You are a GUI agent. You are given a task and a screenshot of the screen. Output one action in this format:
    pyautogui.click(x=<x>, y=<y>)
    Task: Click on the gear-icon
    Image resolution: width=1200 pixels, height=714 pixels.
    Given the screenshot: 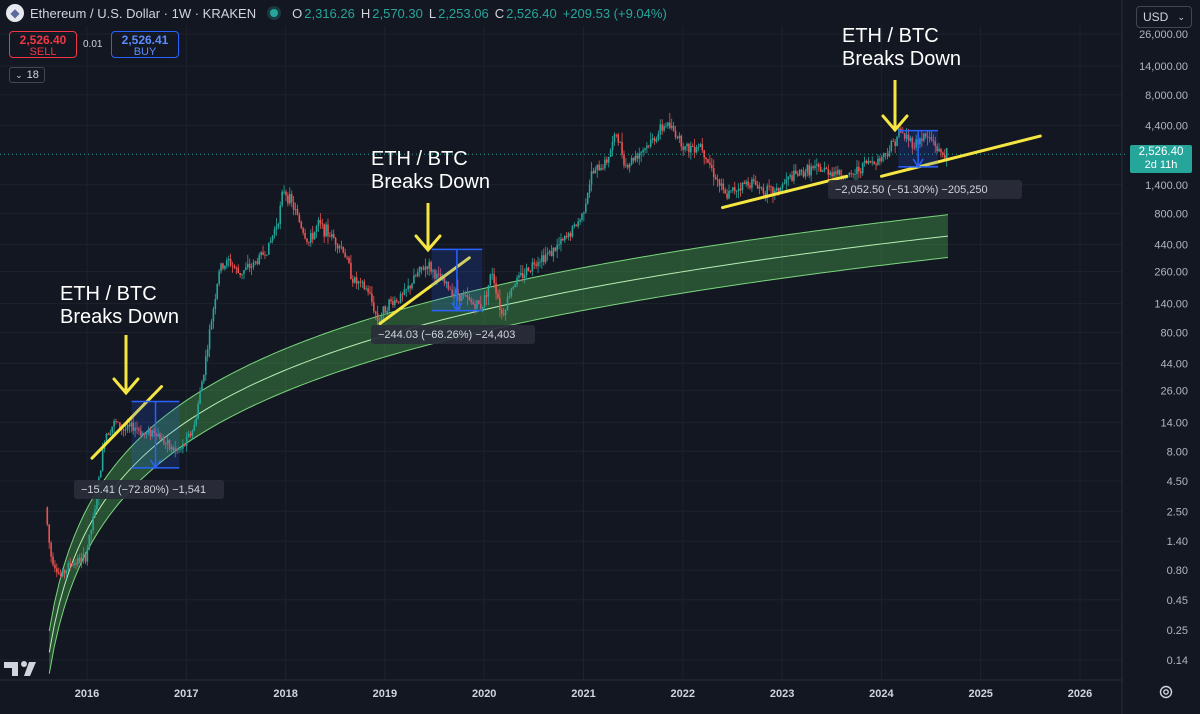 What is the action you would take?
    pyautogui.click(x=1166, y=692)
    